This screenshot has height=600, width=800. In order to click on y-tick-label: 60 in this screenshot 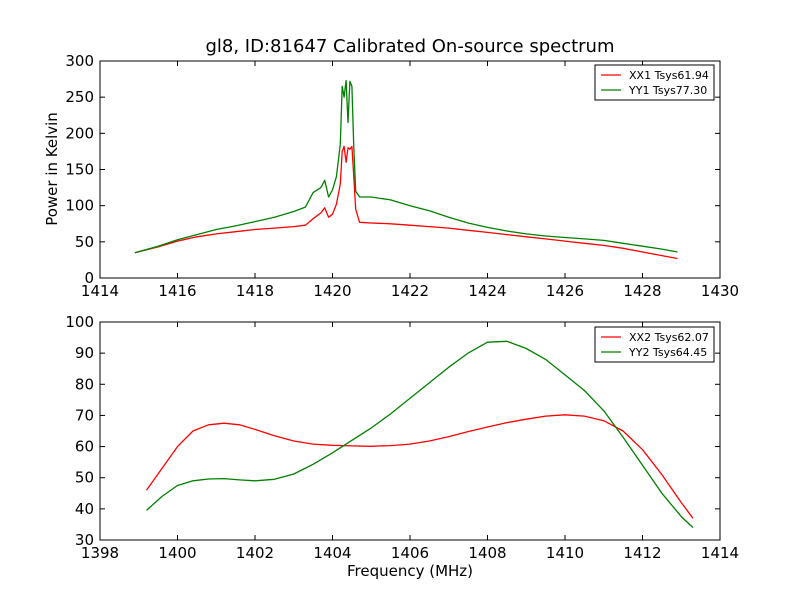, I will do `click(84, 447)`.